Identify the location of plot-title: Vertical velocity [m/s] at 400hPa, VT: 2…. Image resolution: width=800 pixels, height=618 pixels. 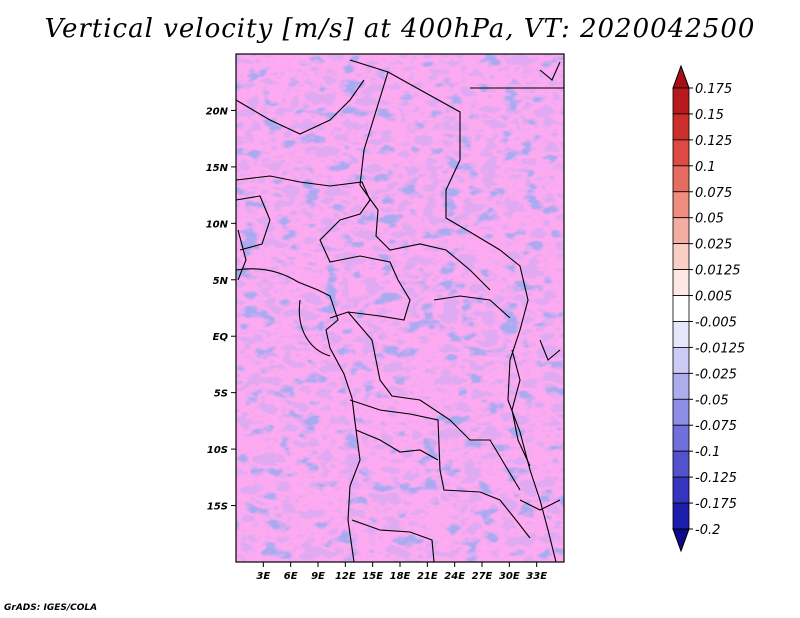
(400, 29).